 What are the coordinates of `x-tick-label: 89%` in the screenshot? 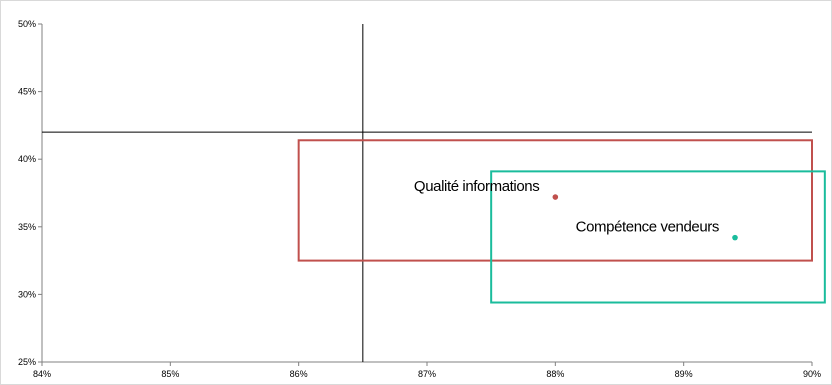 It's located at (684, 374).